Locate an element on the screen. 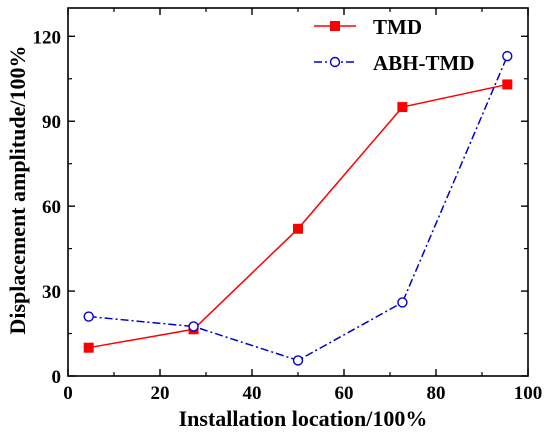 Image resolution: width=550 pixels, height=438 pixels. y-tick-label: 0 is located at coordinates (57, 377).